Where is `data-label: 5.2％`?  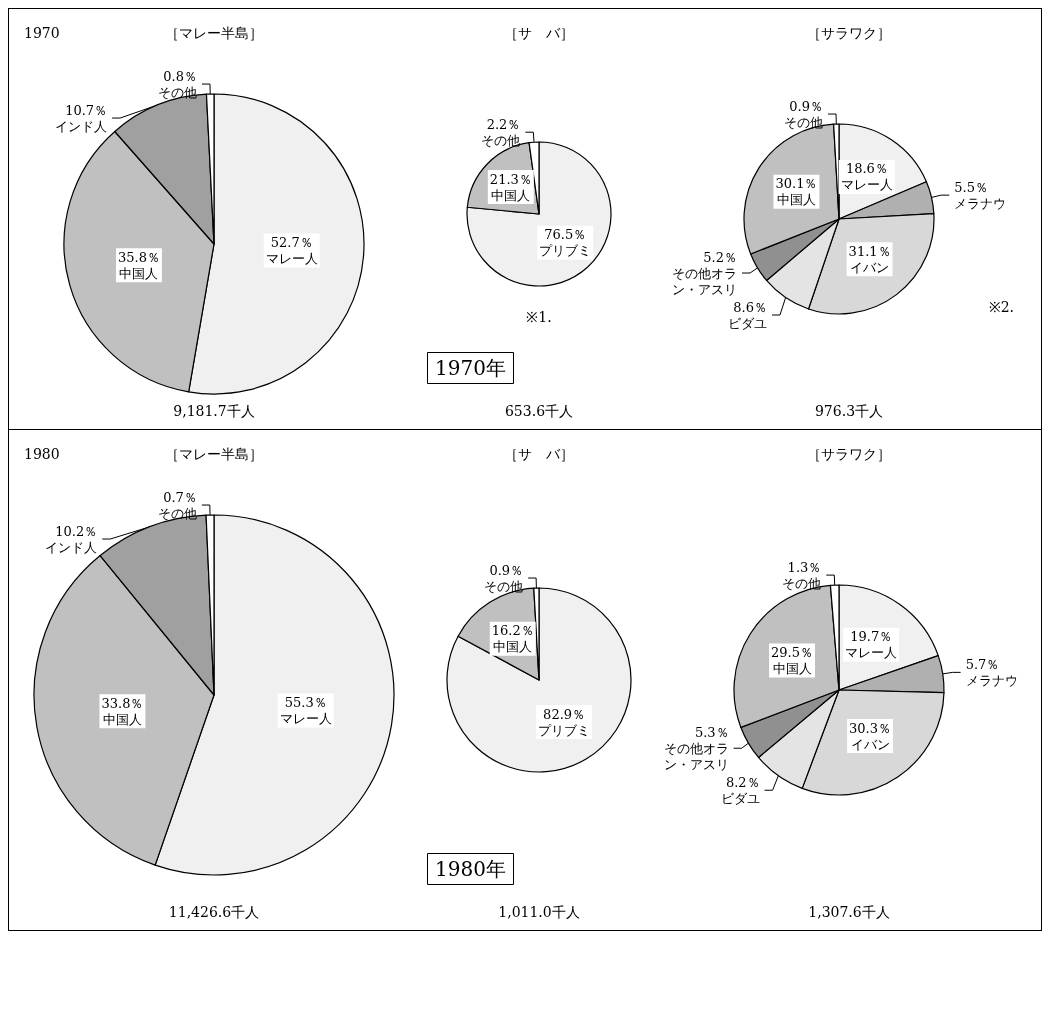 data-label: 5.2％ is located at coordinates (720, 257).